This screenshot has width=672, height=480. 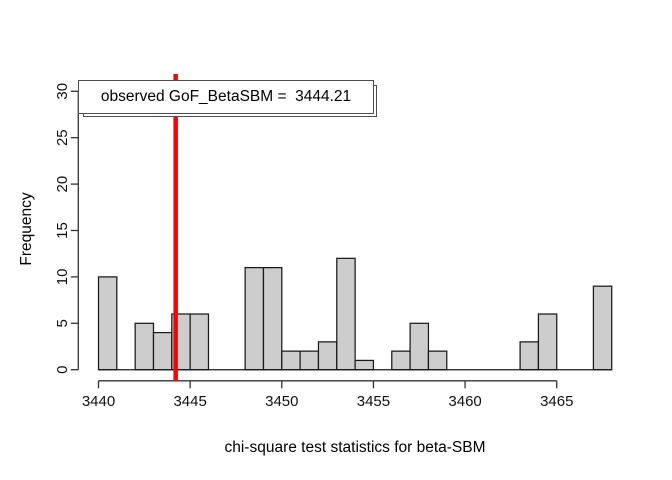 What do you see at coordinates (373, 401) in the screenshot?
I see `x-tick-label: 3455` at bounding box center [373, 401].